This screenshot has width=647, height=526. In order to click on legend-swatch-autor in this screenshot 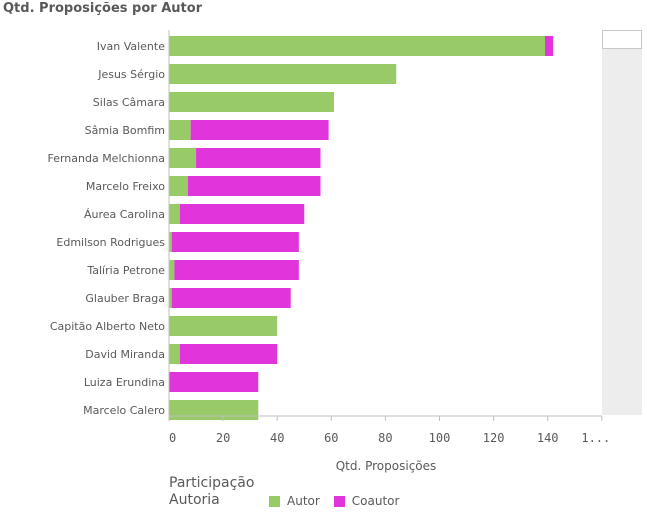, I will do `click(274, 501)`.